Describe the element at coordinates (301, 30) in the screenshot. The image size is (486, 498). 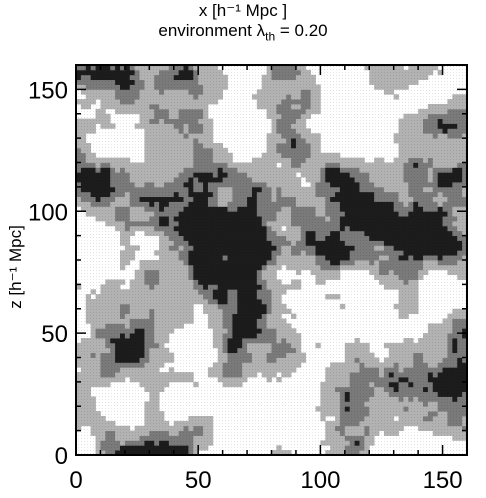
I see `chart-title-suffix: = 0.20` at that location.